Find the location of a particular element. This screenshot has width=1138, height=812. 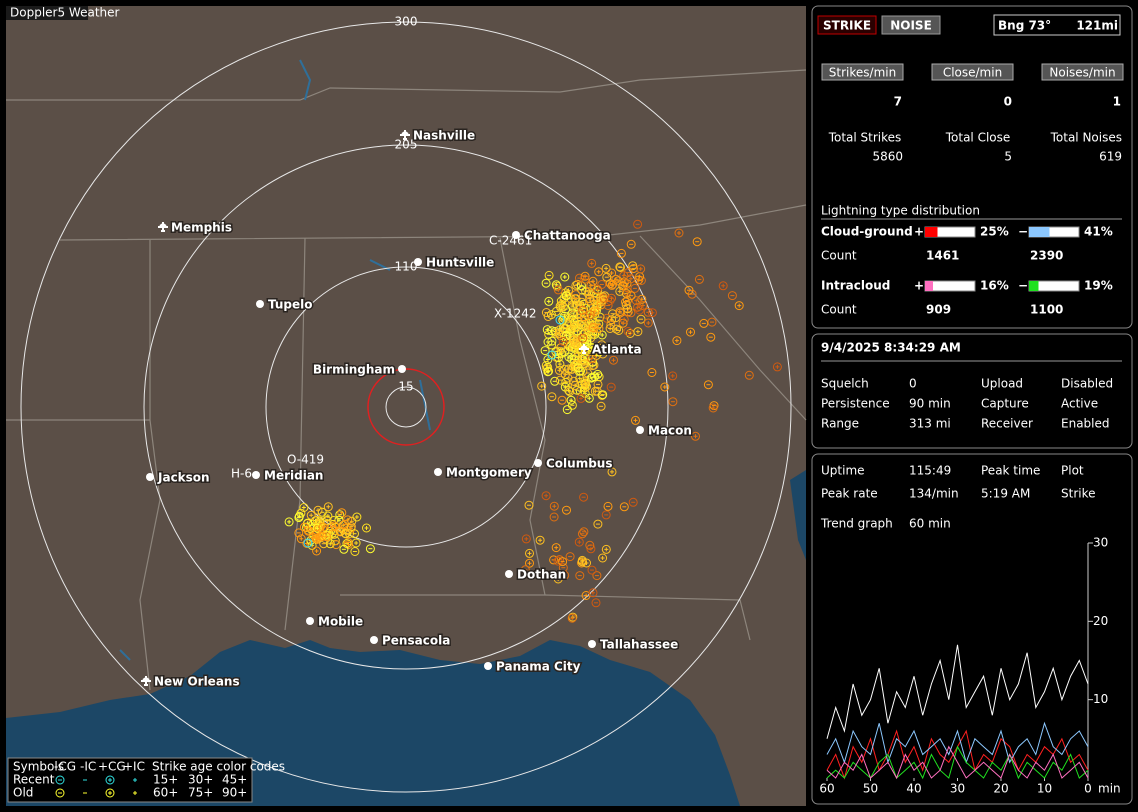

percent: 16% is located at coordinates (994, 286).